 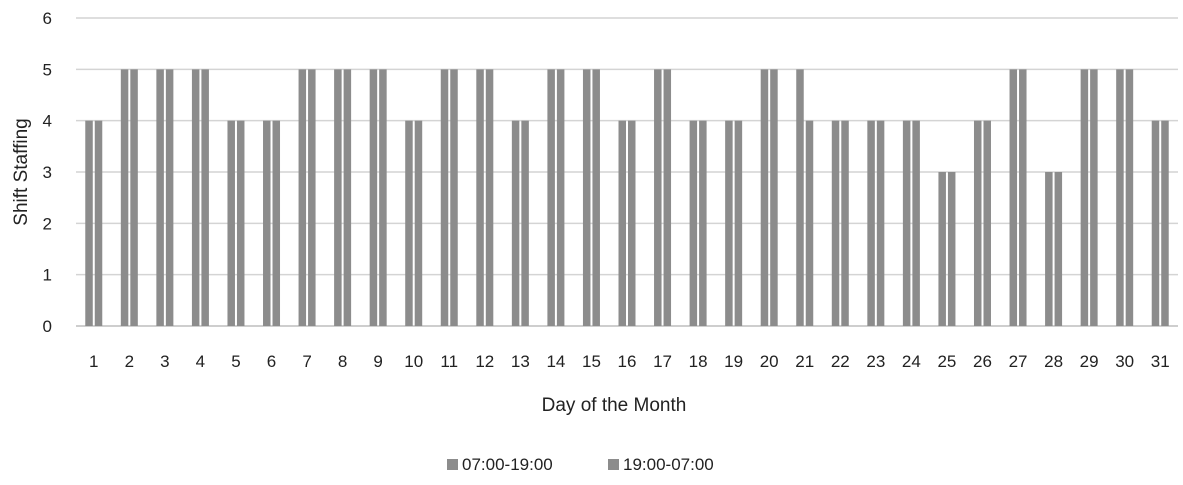 What do you see at coordinates (662, 361) in the screenshot?
I see `x-tick-label: 17` at bounding box center [662, 361].